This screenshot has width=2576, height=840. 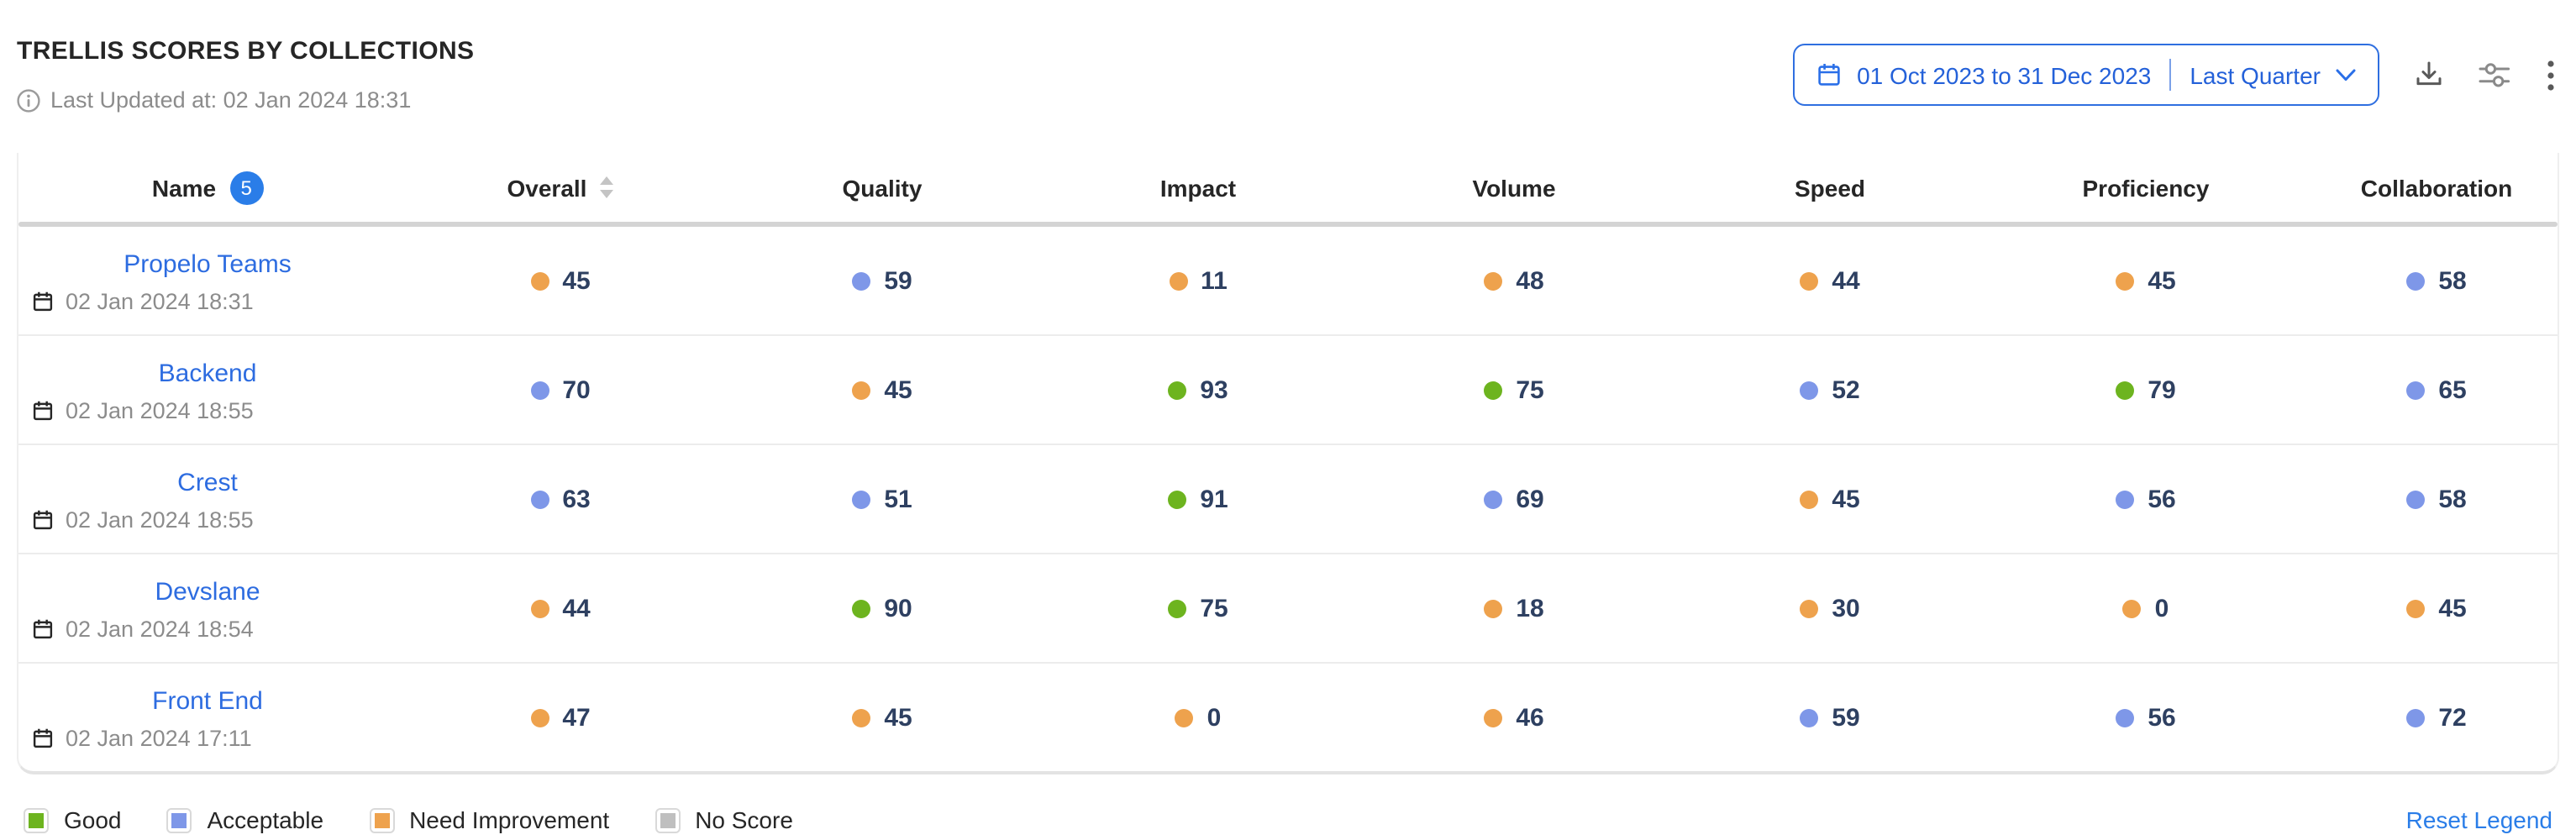 What do you see at coordinates (2494, 74) in the screenshot?
I see `settings-button` at bounding box center [2494, 74].